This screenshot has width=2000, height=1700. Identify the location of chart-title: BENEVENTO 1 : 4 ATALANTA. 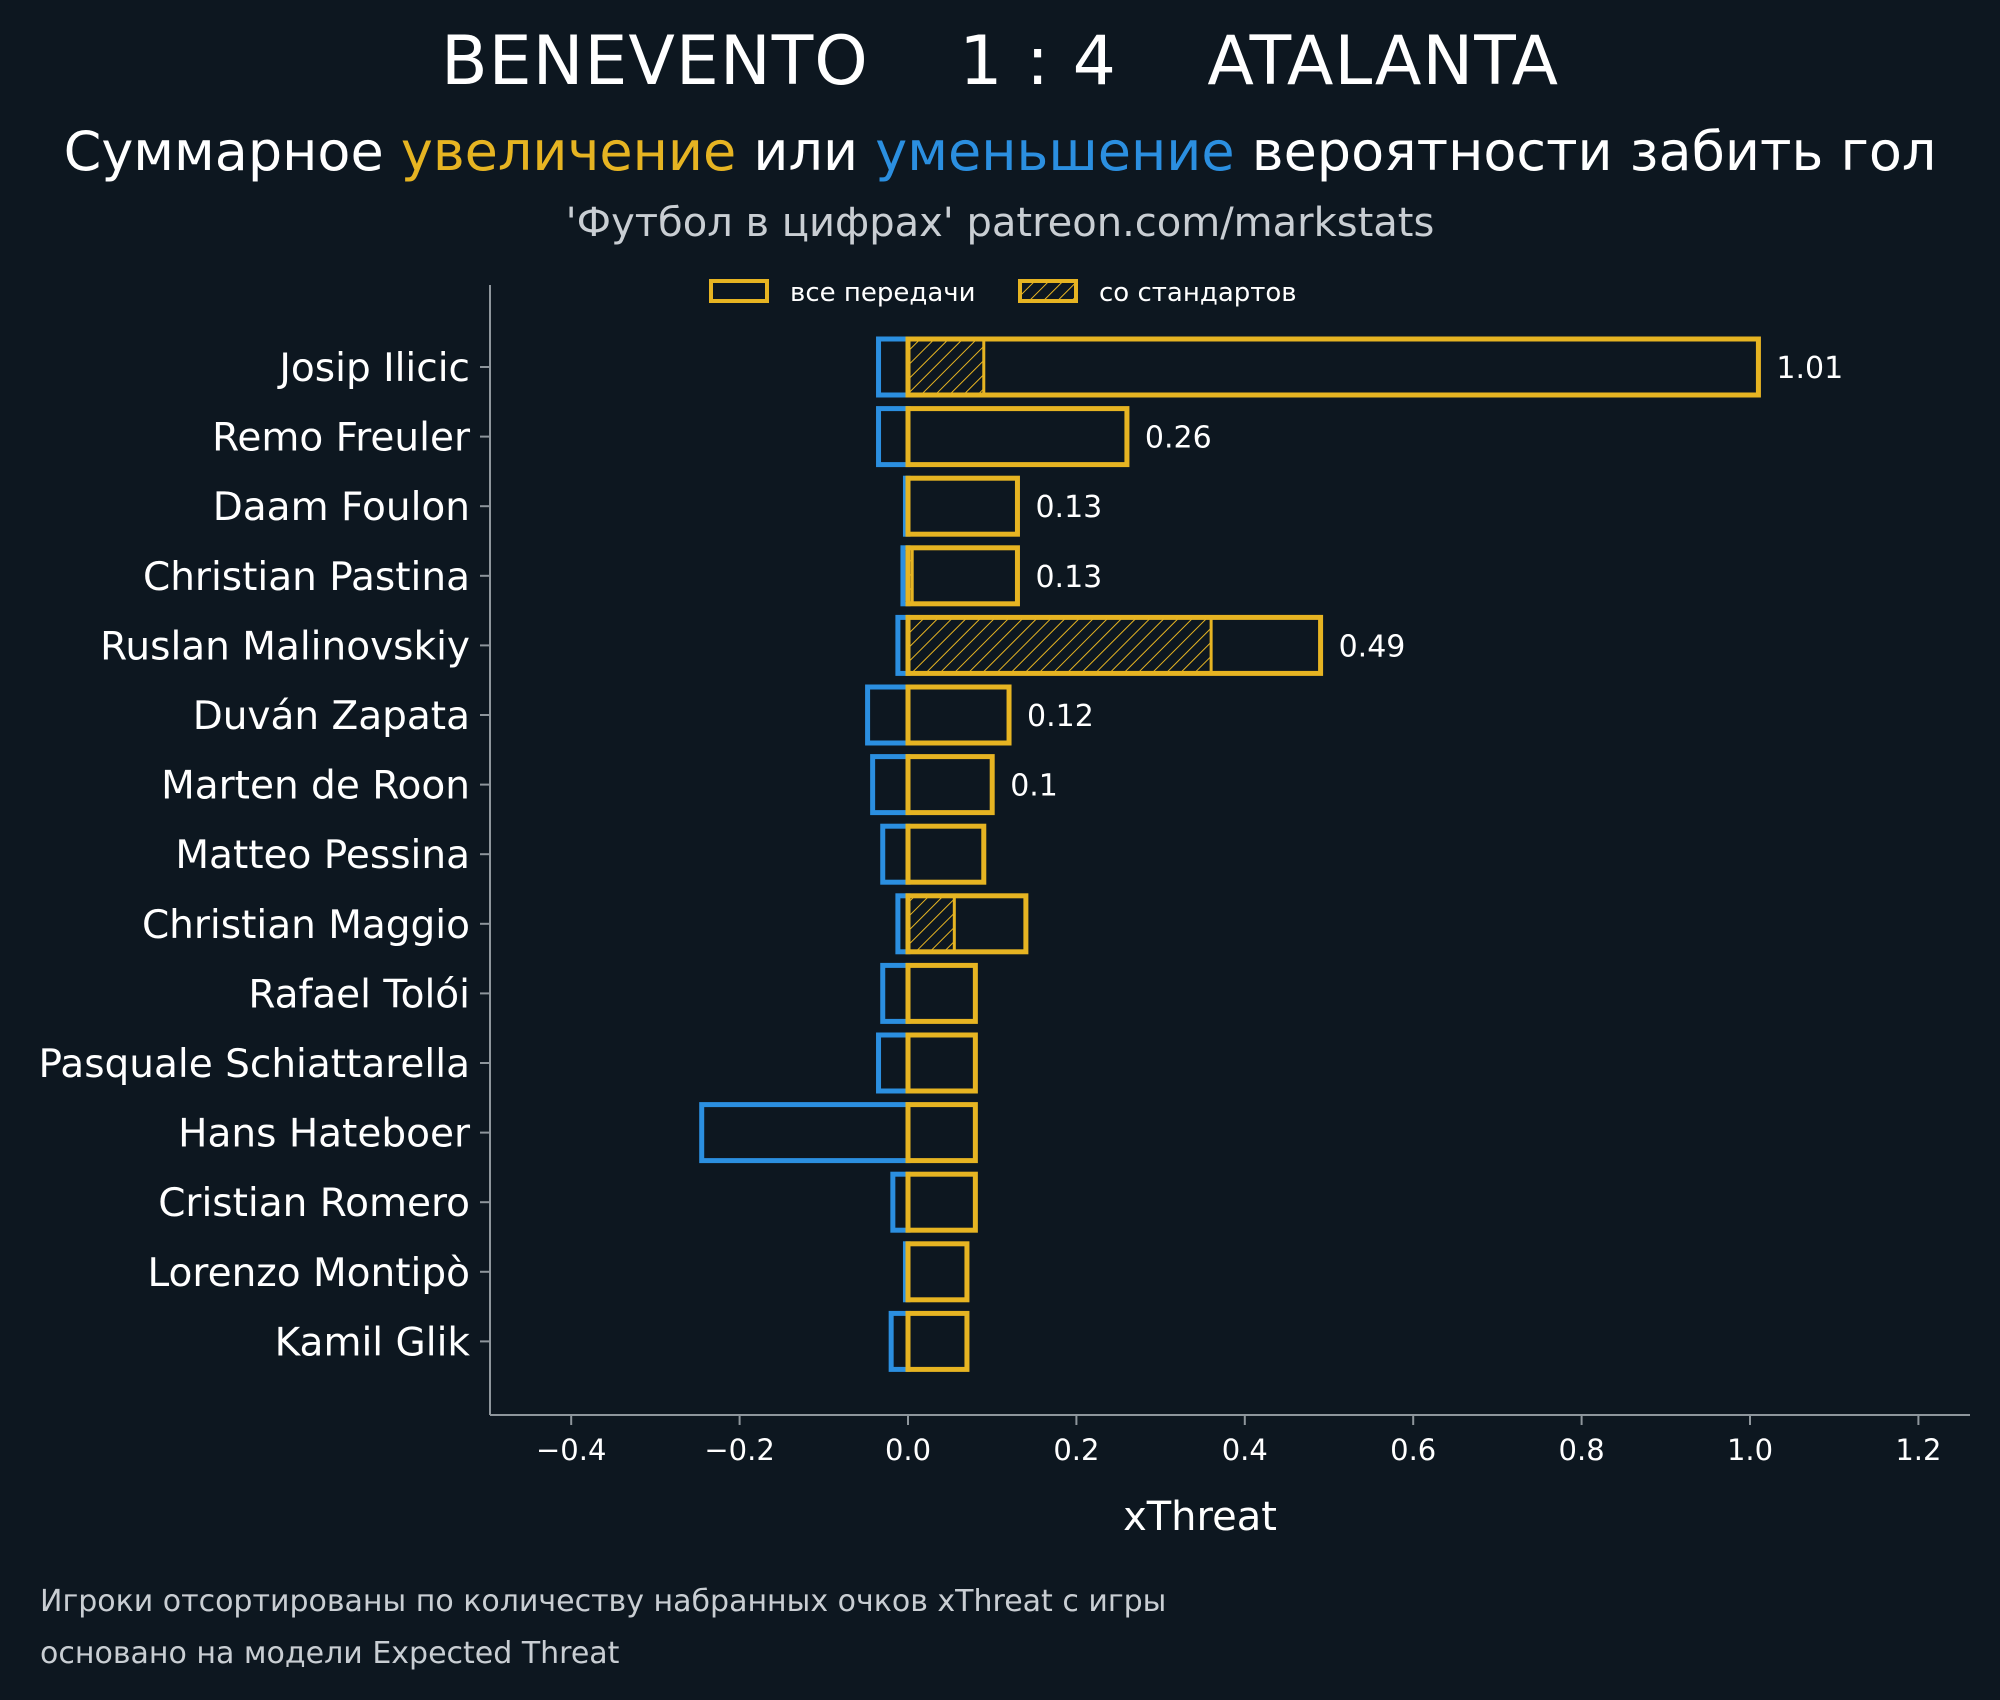
(1000, 61).